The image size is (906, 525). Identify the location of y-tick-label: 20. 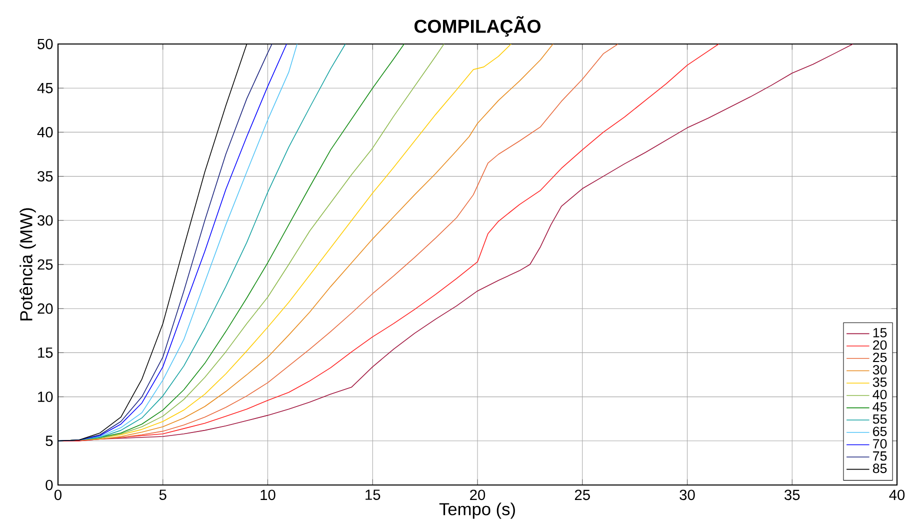
(45, 308).